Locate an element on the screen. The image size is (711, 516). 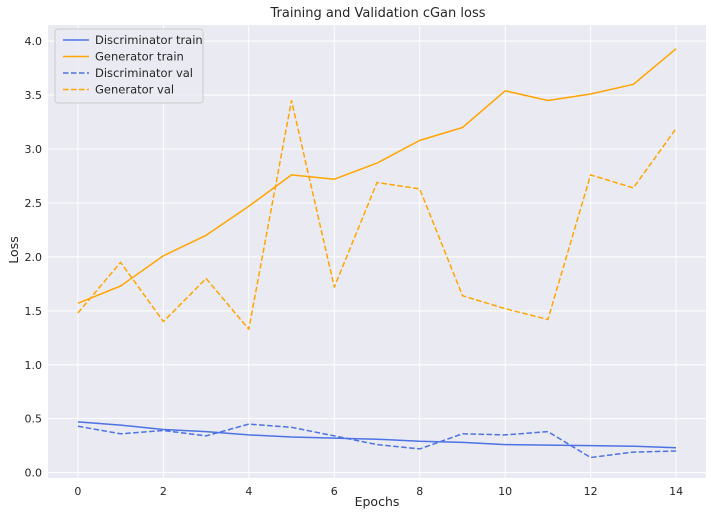
x-tick-label: 10 is located at coordinates (505, 491).